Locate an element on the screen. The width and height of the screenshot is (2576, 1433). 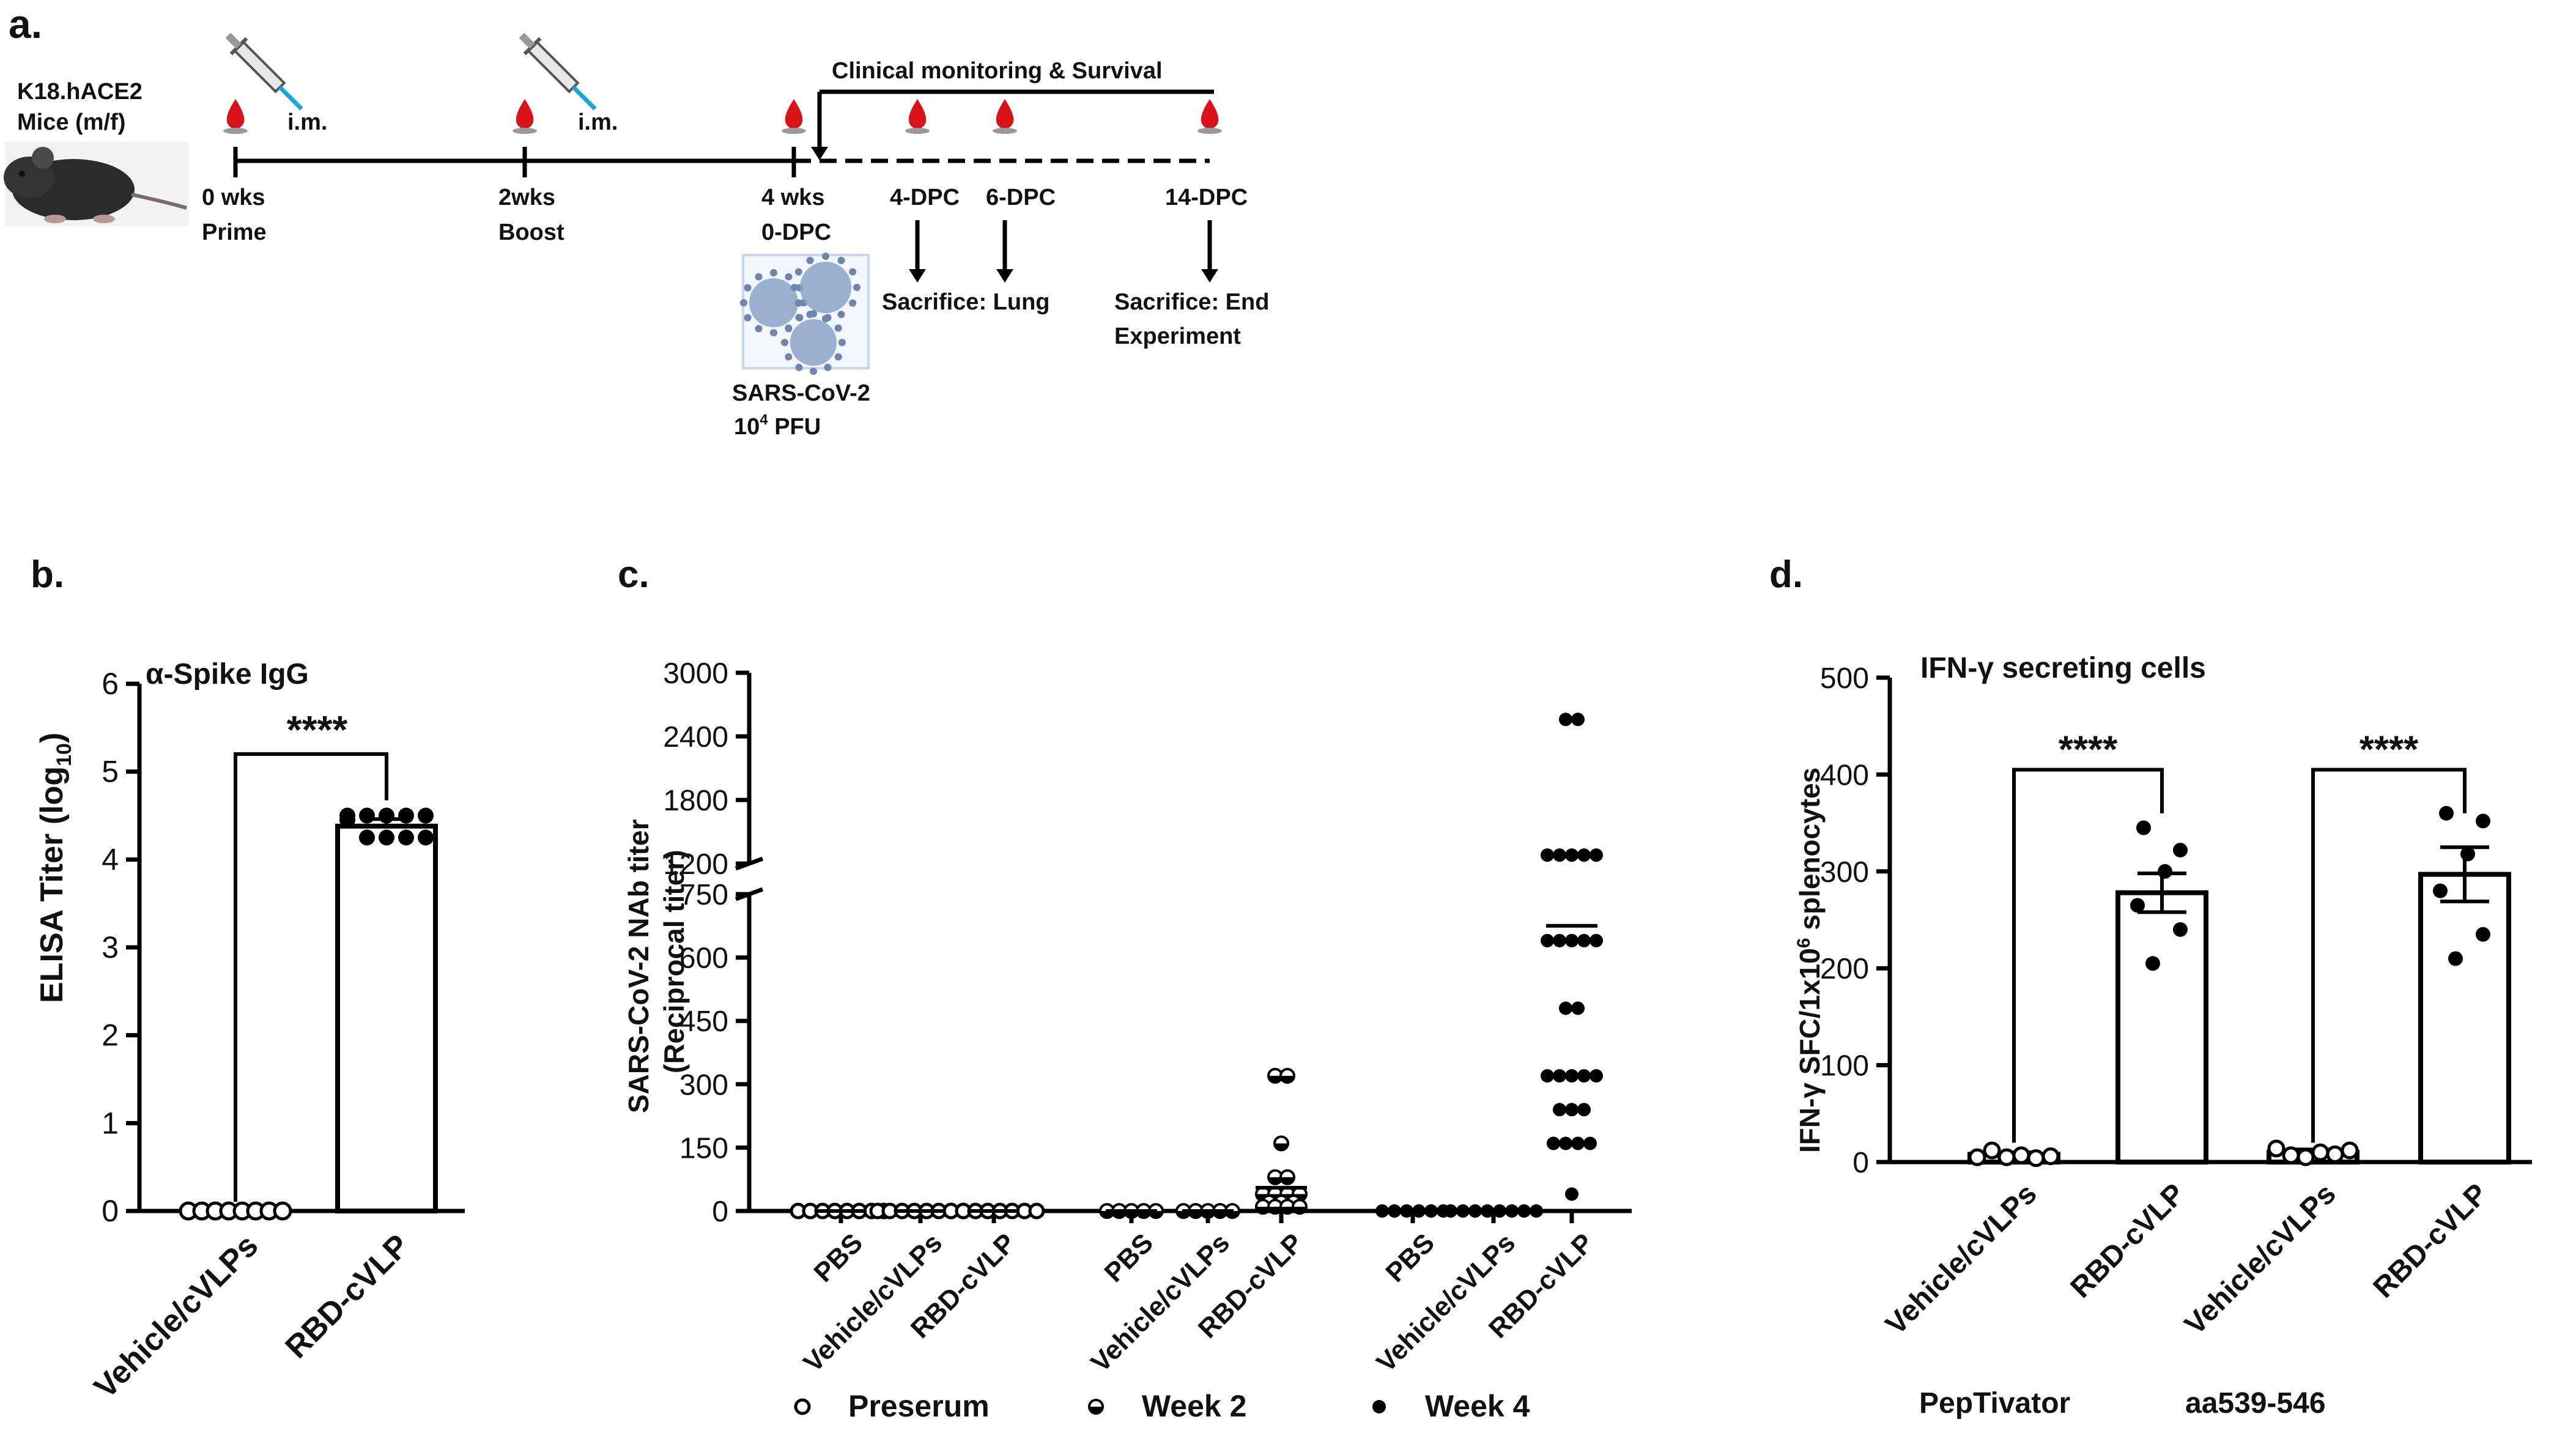
panel-b-ytick-label: 1 is located at coordinates (110, 1123).